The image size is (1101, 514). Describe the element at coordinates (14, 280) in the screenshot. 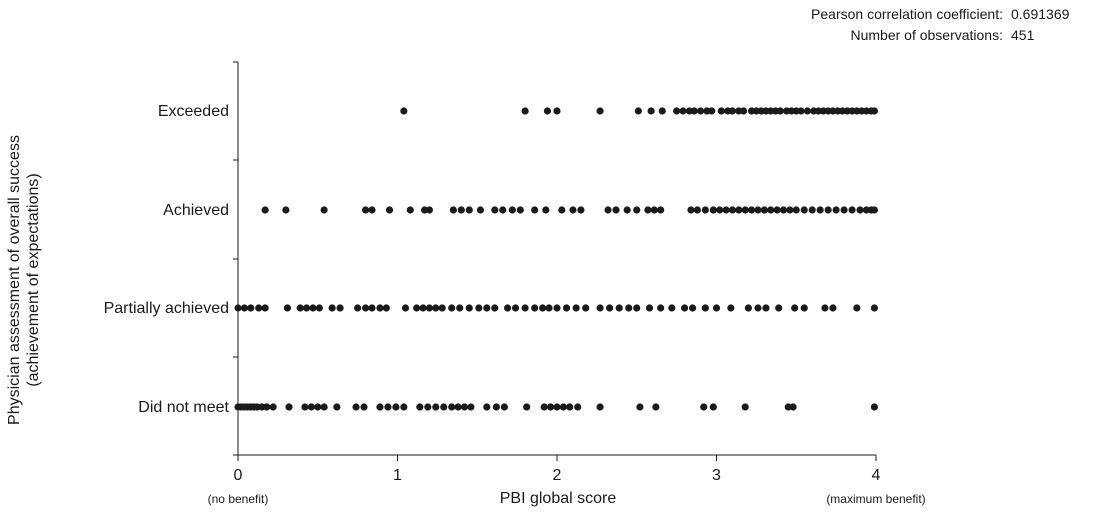

I see `y-axis-label-line-1: Physician assessment of overall success` at that location.